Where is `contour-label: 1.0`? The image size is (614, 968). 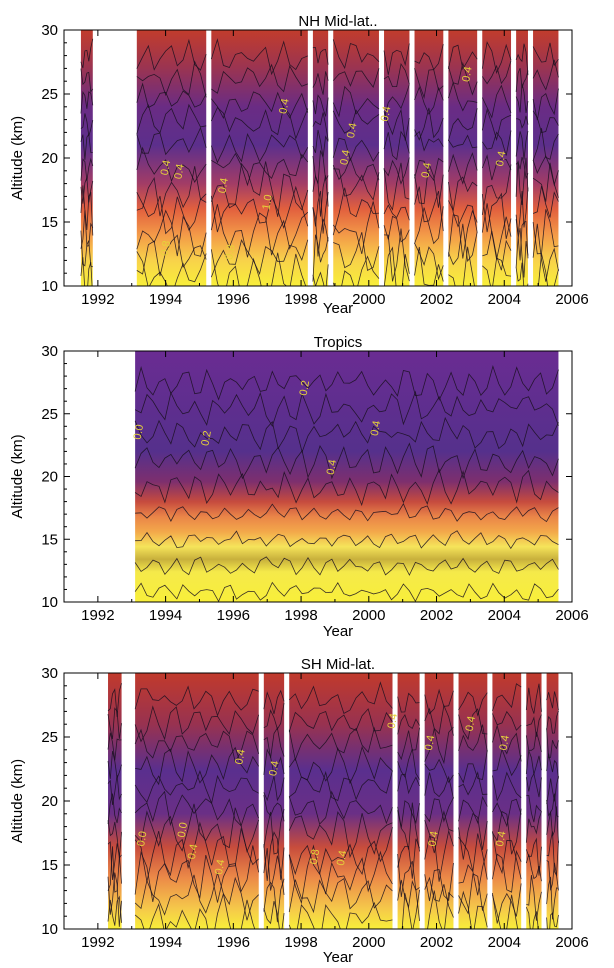
contour-label: 1.0 is located at coordinates (267, 202).